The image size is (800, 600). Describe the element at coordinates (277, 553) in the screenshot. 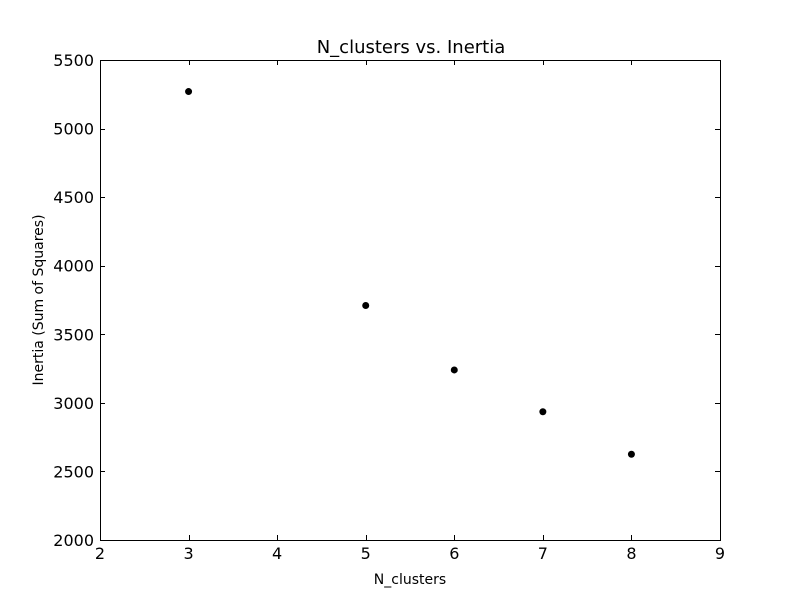

I see `x-tick-label: 4` at that location.